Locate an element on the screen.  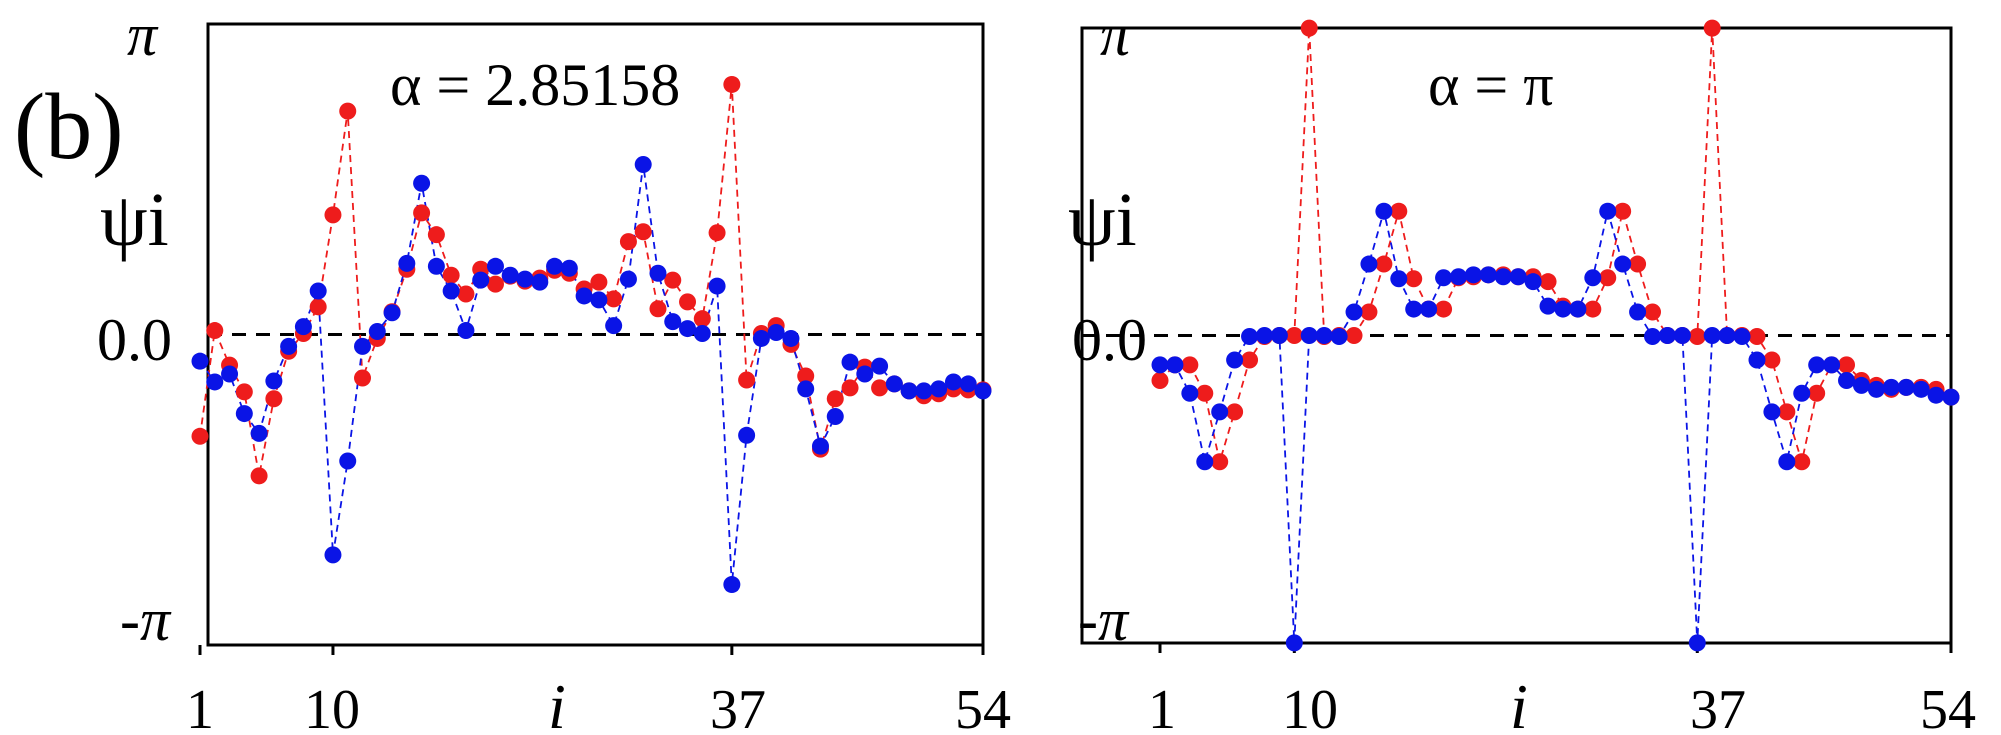
y-tick-label-top: π is located at coordinates (143, 35).